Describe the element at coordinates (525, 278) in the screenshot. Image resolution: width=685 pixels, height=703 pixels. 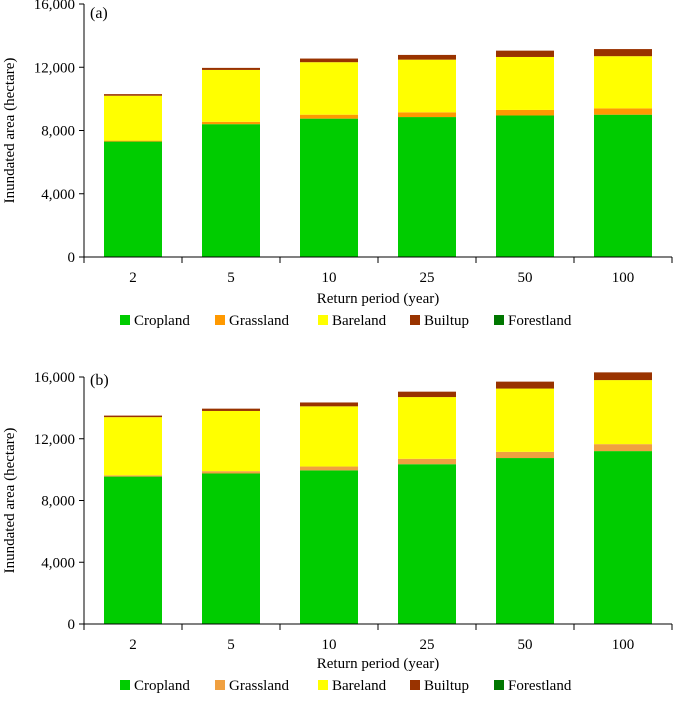
I see `x-tick-label: 50` at that location.